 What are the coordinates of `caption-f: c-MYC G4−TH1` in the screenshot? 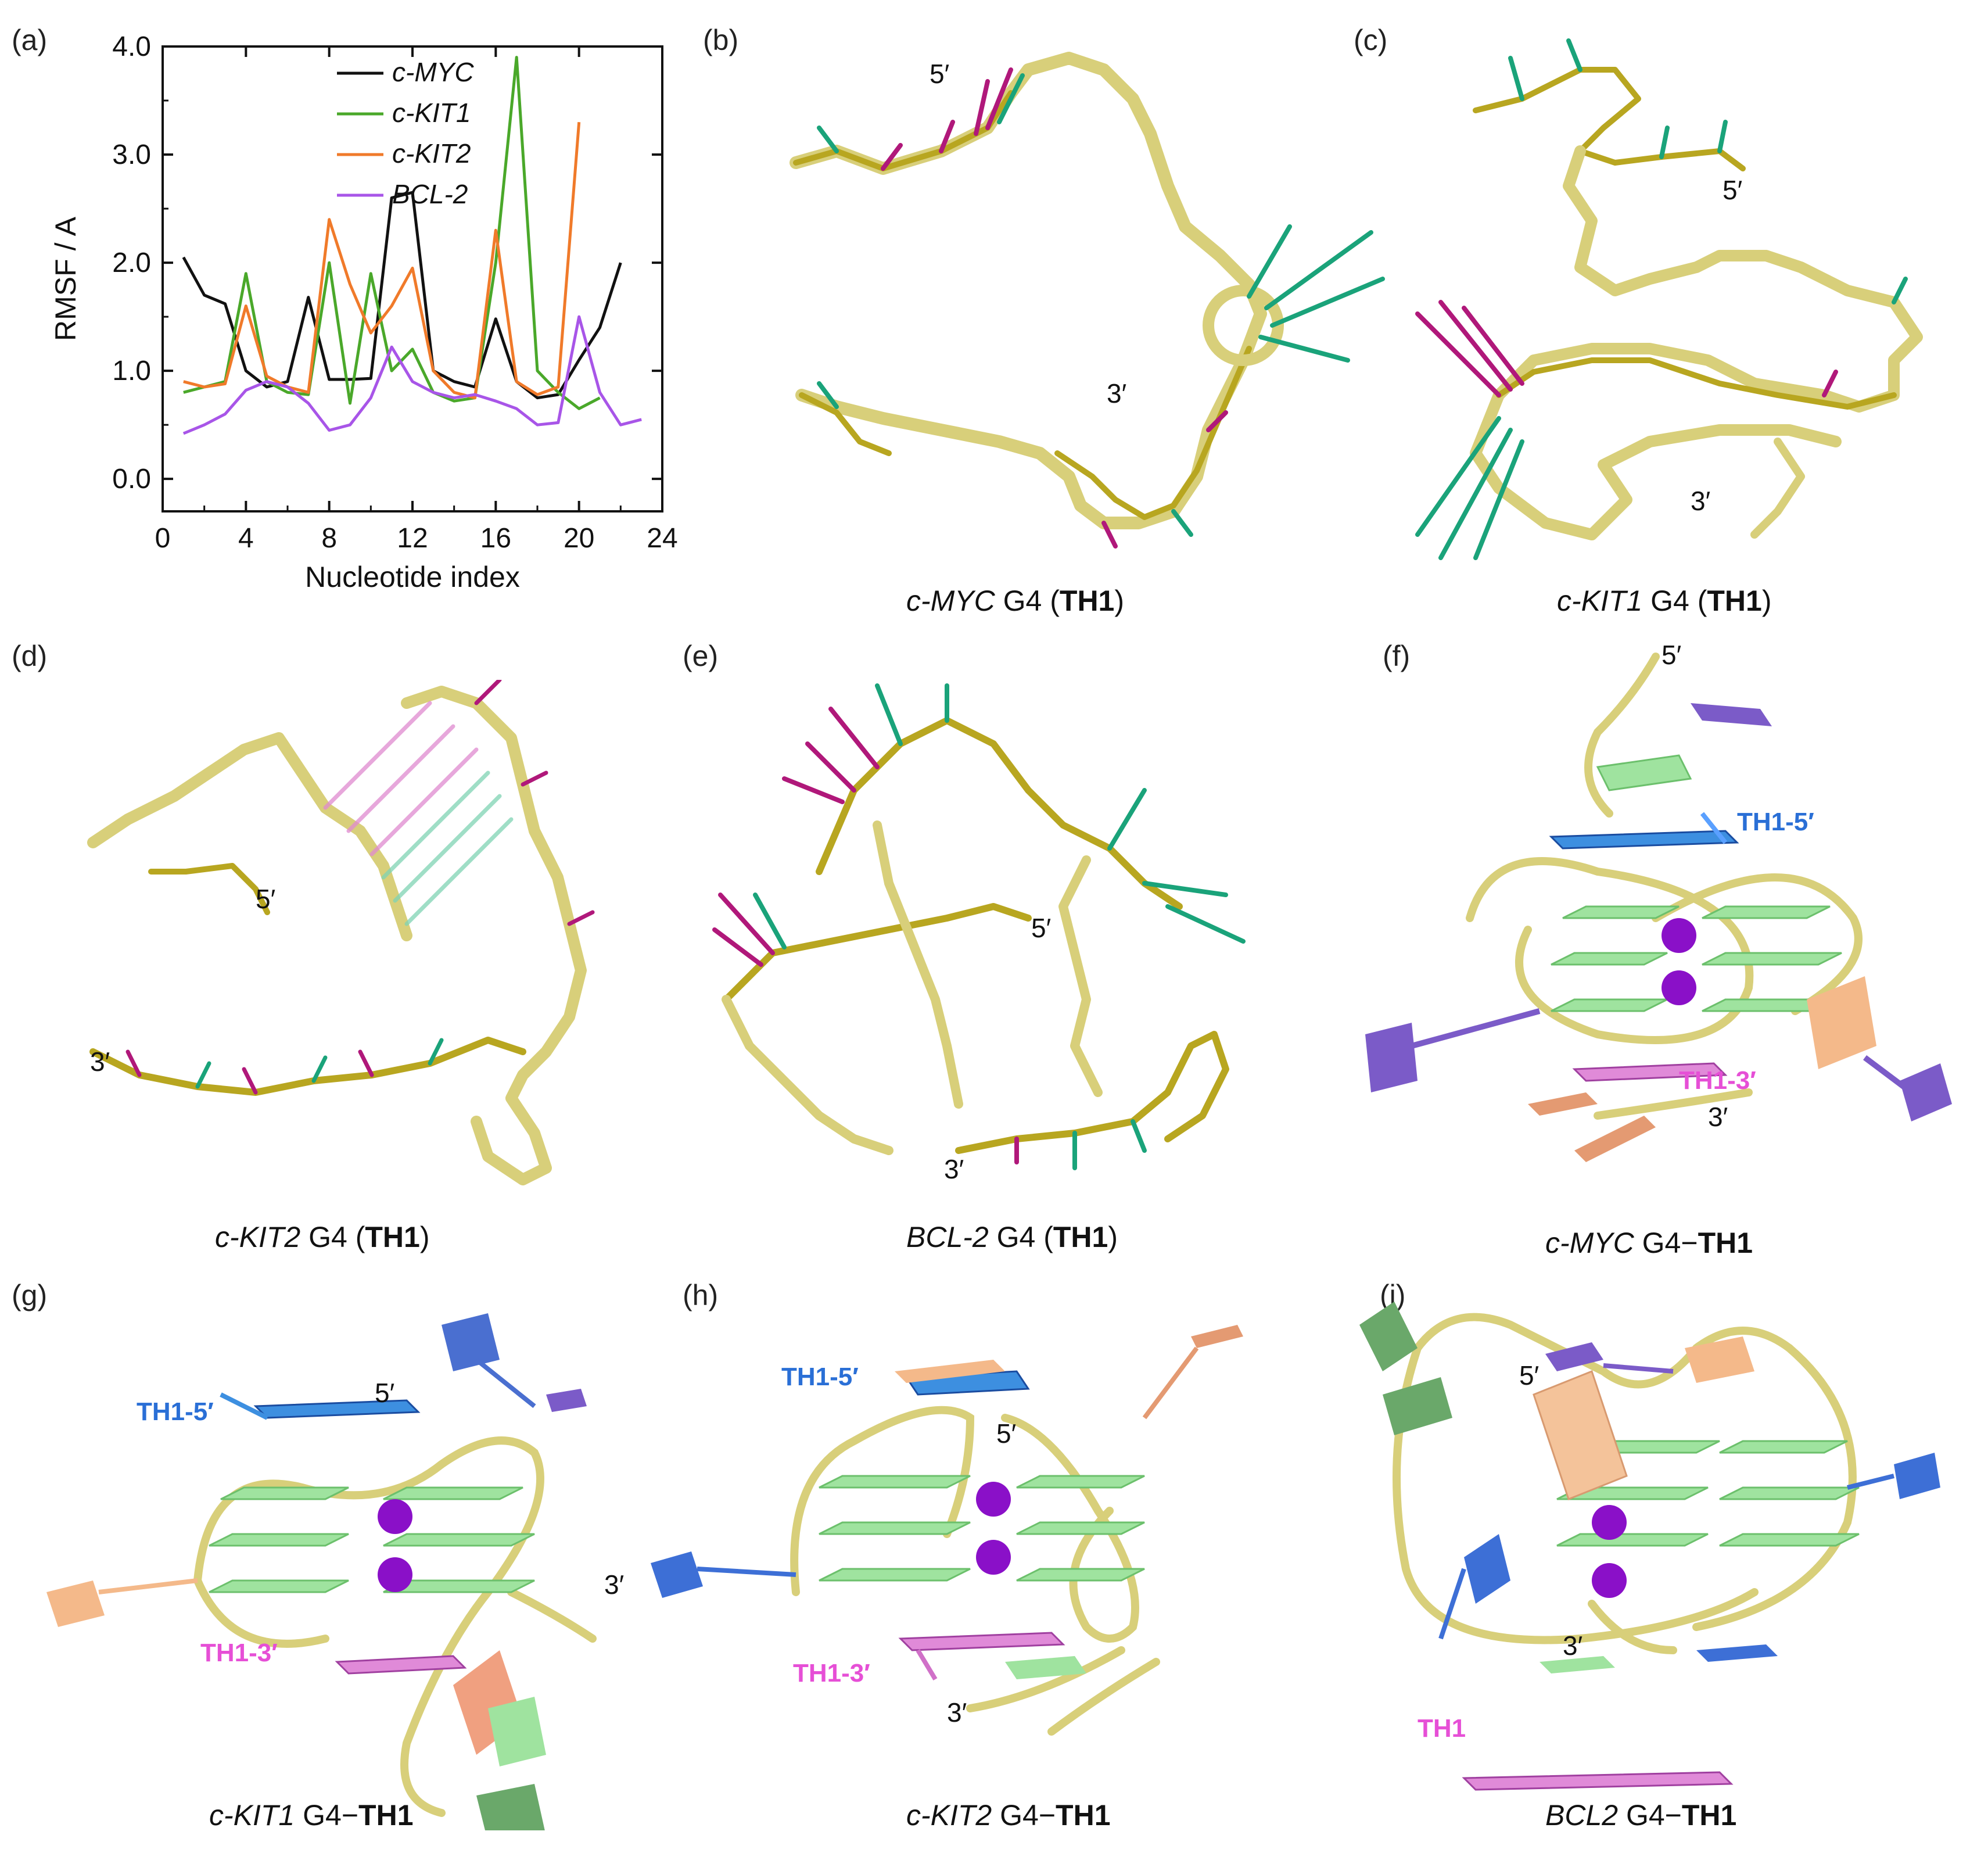 It's located at (1649, 1243).